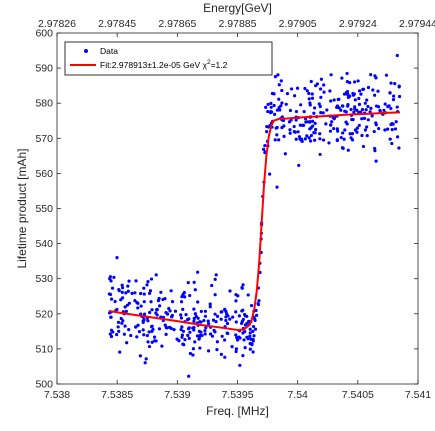  I want to click on legend: Data Fit:2.978913±1.2e-05 GeV χ2=1.2, so click(168, 58).